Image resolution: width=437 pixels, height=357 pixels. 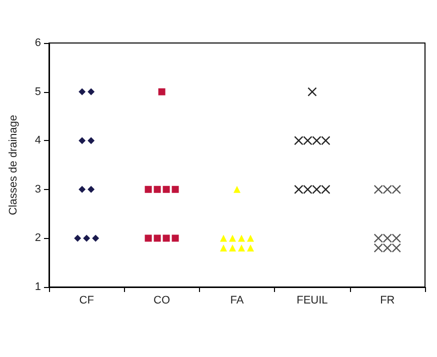 I want to click on y-tick-label: 5, so click(x=37, y=92).